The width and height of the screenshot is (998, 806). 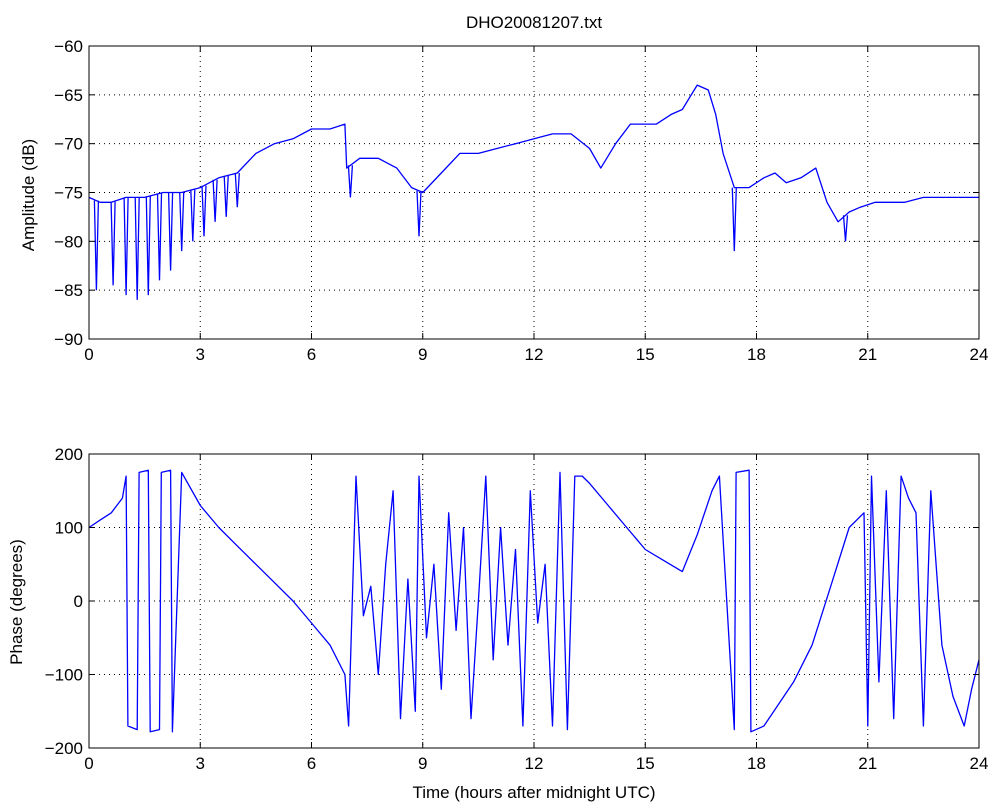 What do you see at coordinates (69, 454) in the screenshot?
I see `phase-ytick-label: 200` at bounding box center [69, 454].